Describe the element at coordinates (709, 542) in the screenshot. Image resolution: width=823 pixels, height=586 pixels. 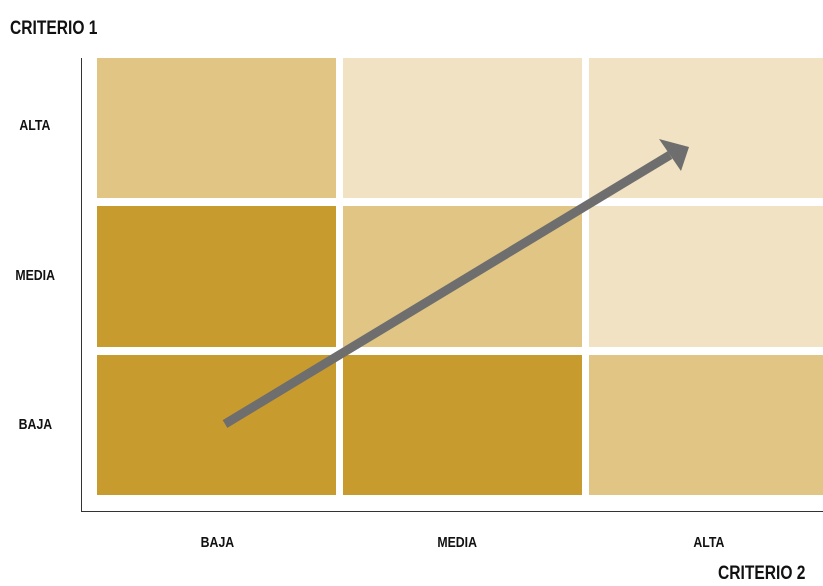
I see `x-tick-alta: ALTA` at that location.